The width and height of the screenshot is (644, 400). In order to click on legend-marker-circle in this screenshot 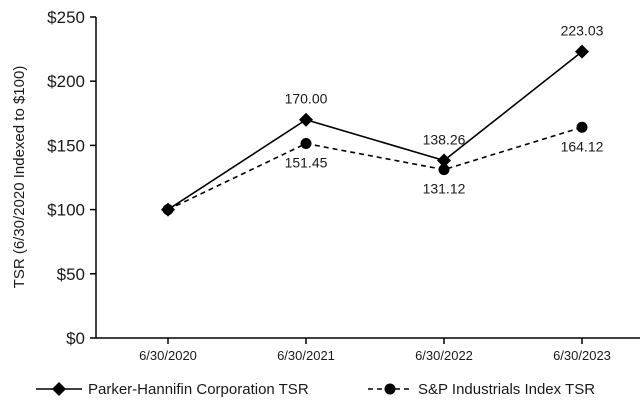, I will do `click(390, 389)`.